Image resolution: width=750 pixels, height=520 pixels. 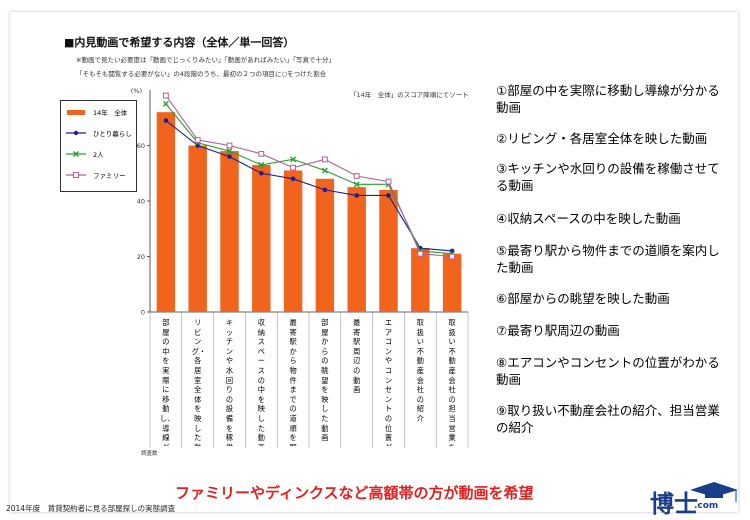 What do you see at coordinates (608, 419) in the screenshot?
I see `list-item: ⑨取り扱い不動産会社の紹介、担当営業の紹介` at bounding box center [608, 419].